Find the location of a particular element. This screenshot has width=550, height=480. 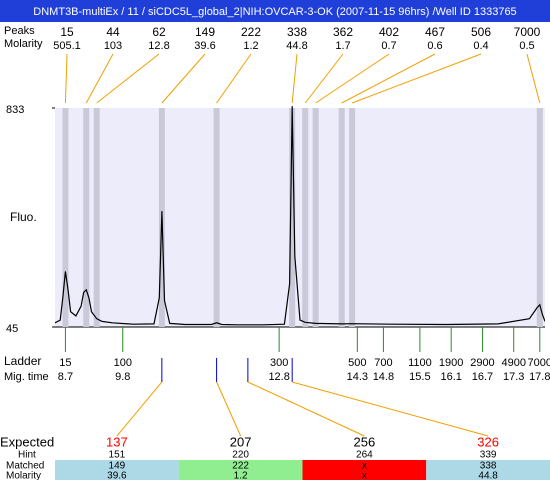

ladder-size: 4900 is located at coordinates (513, 363).